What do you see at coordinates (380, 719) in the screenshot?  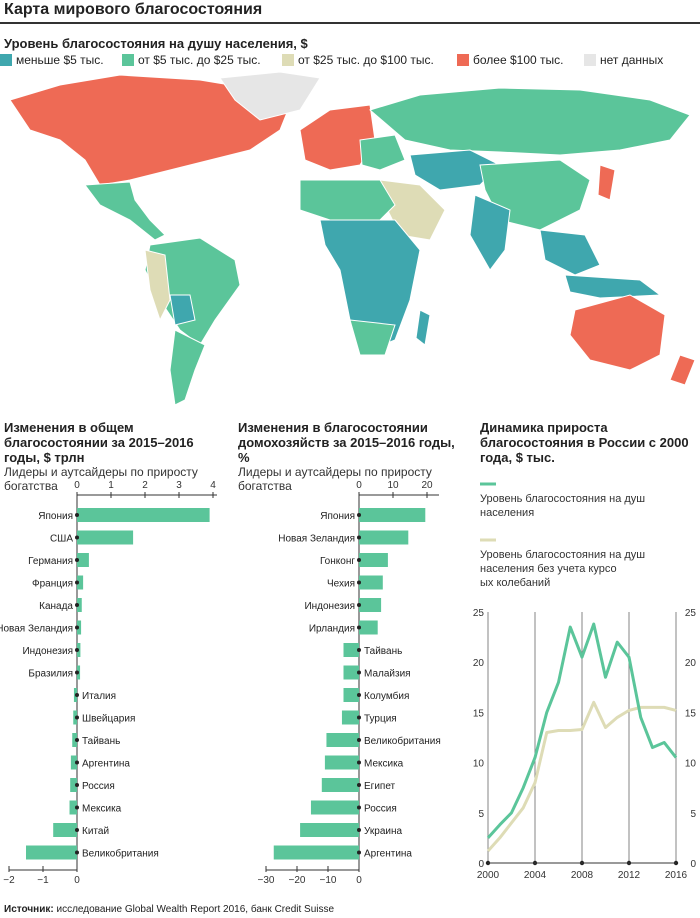 I see `category-label: Турция` at bounding box center [380, 719].